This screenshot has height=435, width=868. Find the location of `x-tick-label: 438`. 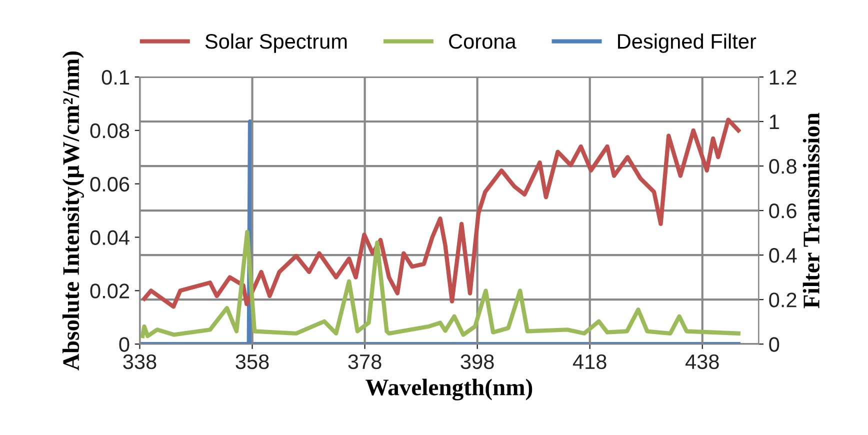

x-tick-label: 438 is located at coordinates (702, 362).